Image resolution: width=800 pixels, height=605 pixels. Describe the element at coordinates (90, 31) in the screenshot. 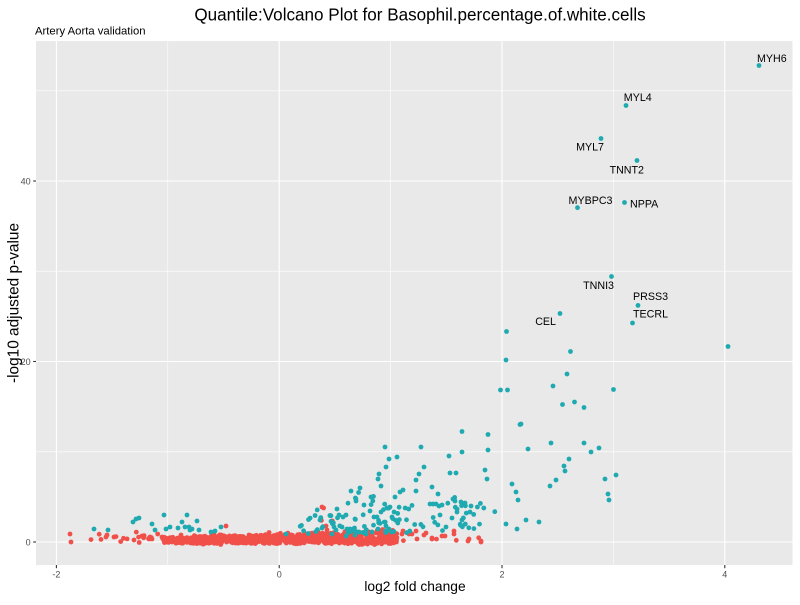

I see `svg-text: Artery Aorta validation` at that location.